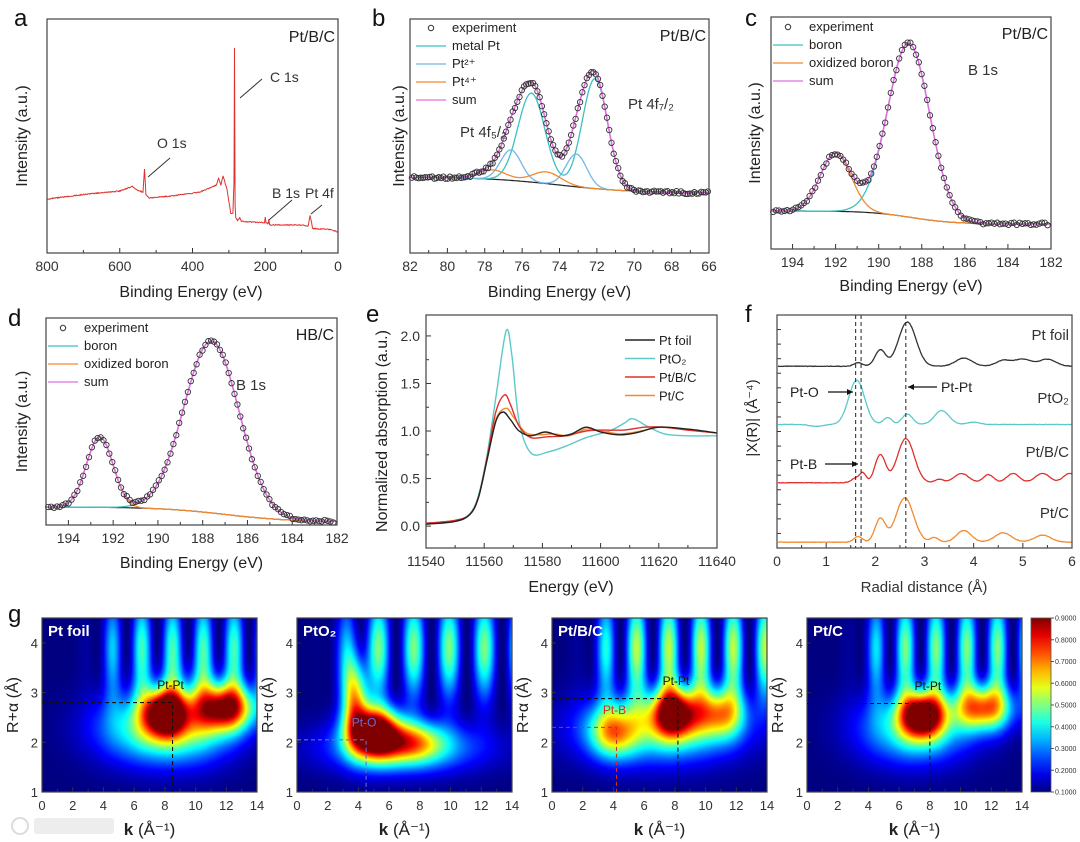 This screenshot has width=1080, height=842. What do you see at coordinates (675, 340) in the screenshot?
I see `legend-entry: Pt foil` at bounding box center [675, 340].